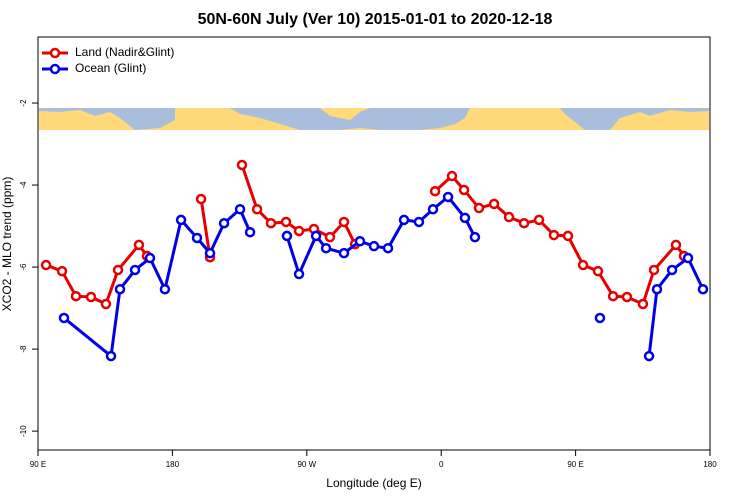  I want to click on x-tick-label: 90 W, so click(306, 464).